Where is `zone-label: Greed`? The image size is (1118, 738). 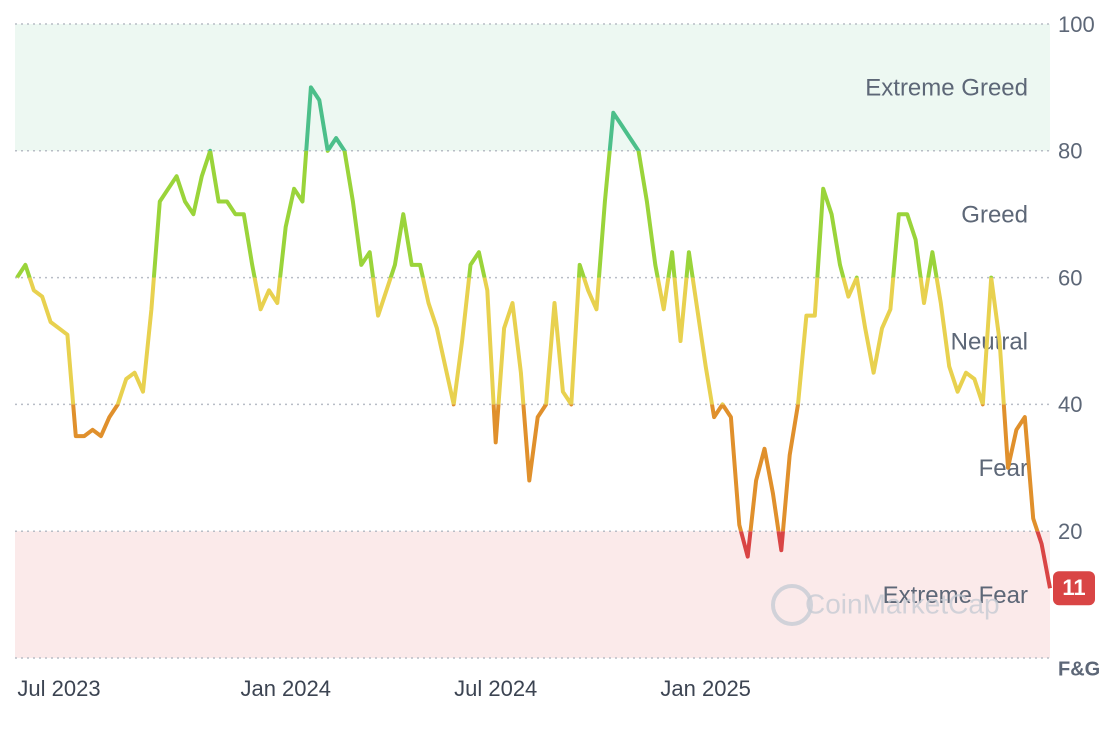 zone-label: Greed is located at coordinates (994, 215).